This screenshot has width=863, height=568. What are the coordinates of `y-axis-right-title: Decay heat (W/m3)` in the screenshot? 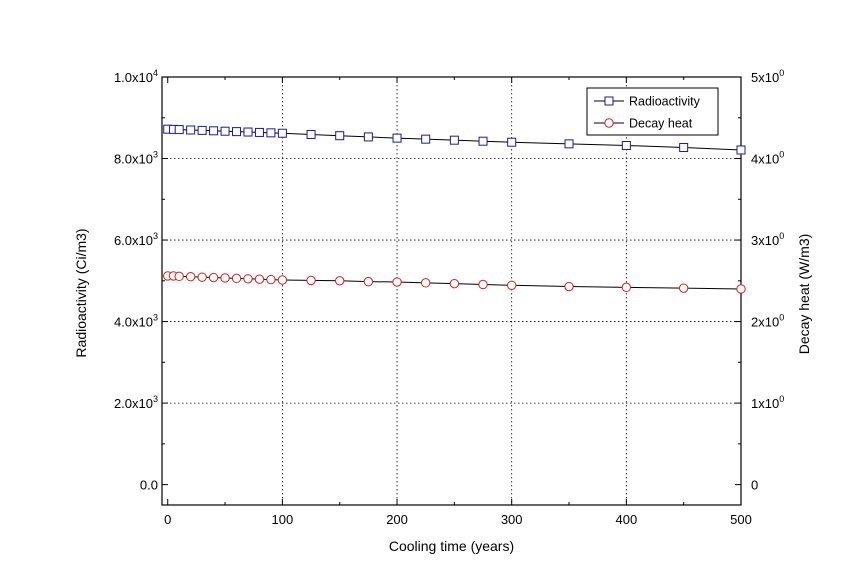 It's located at (804, 294).